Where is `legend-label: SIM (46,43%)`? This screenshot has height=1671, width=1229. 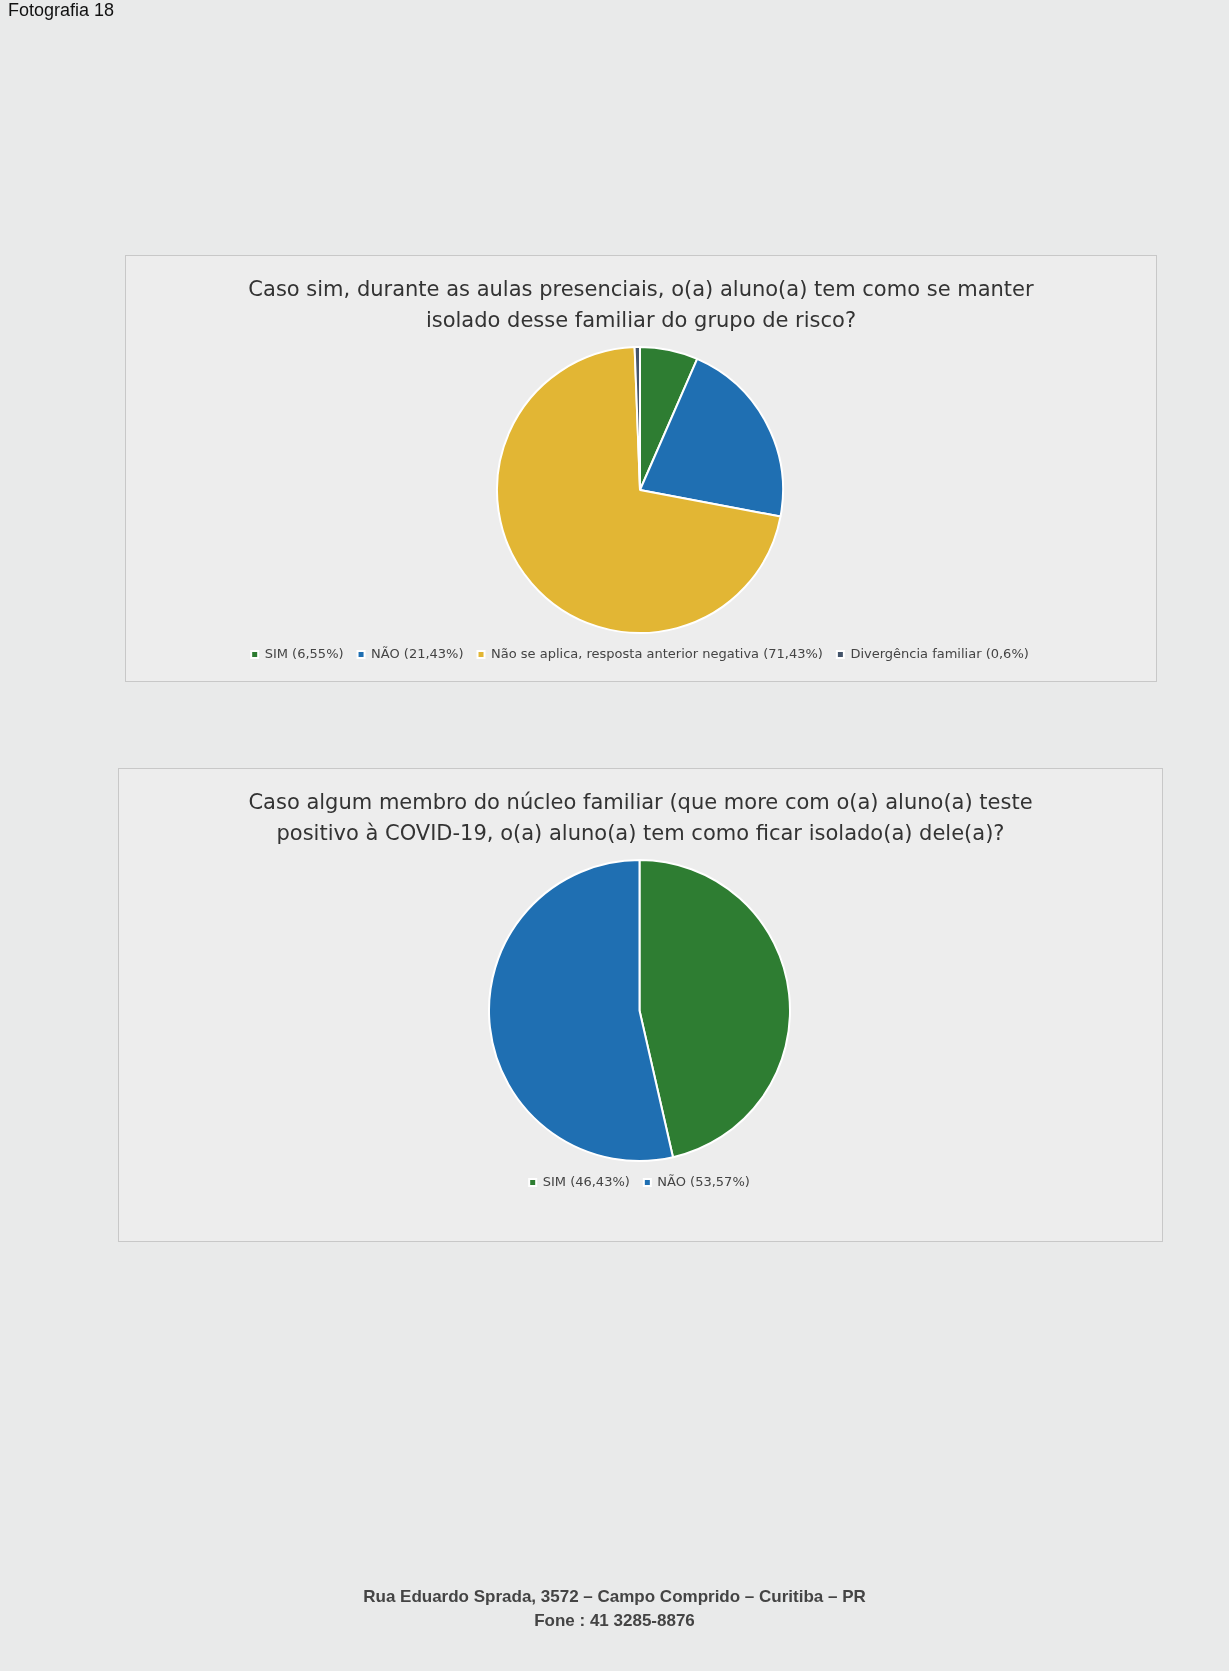
legend-label: SIM (46,43%) is located at coordinates (586, 1181).